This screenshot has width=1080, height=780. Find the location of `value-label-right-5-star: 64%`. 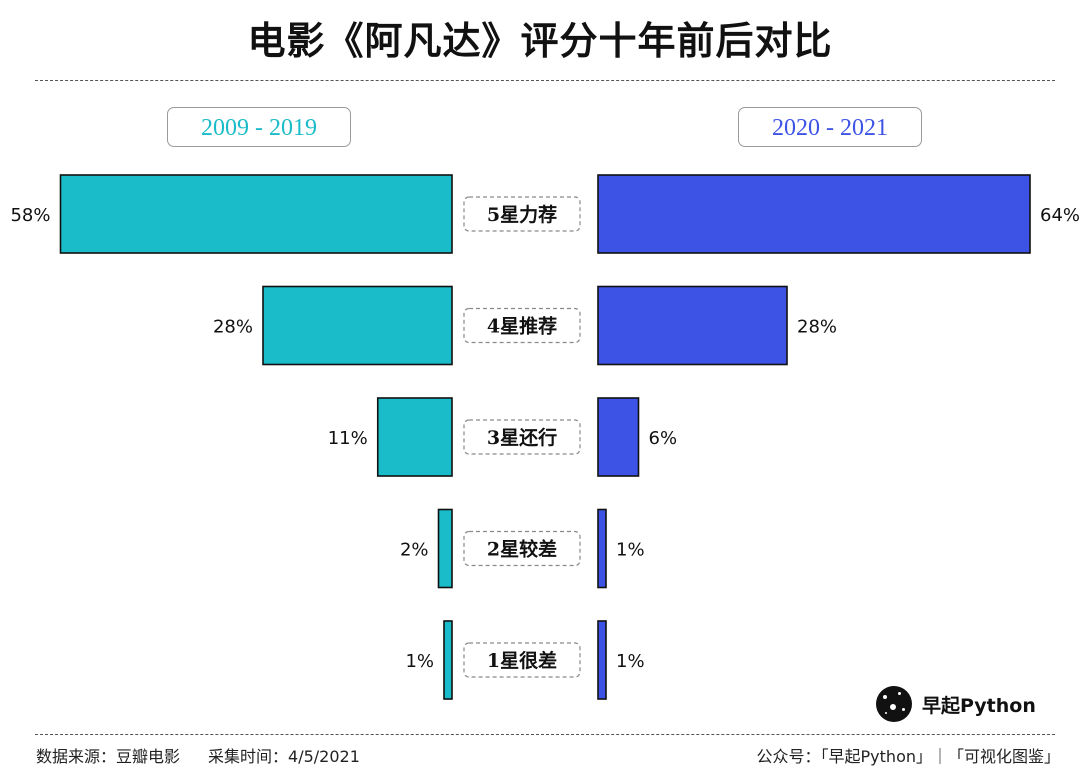

value-label-right-5-star: 64% is located at coordinates (1060, 215).